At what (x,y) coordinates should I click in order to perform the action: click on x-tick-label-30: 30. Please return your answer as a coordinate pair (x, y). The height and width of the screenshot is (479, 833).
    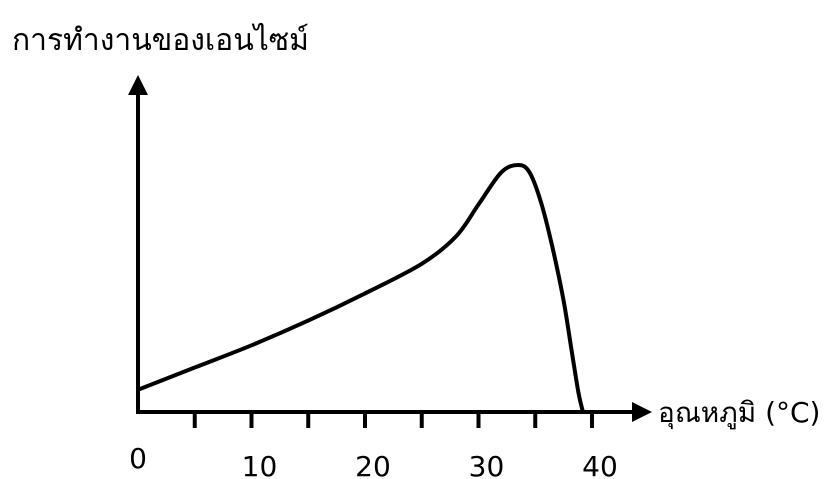
    Looking at the image, I should click on (487, 464).